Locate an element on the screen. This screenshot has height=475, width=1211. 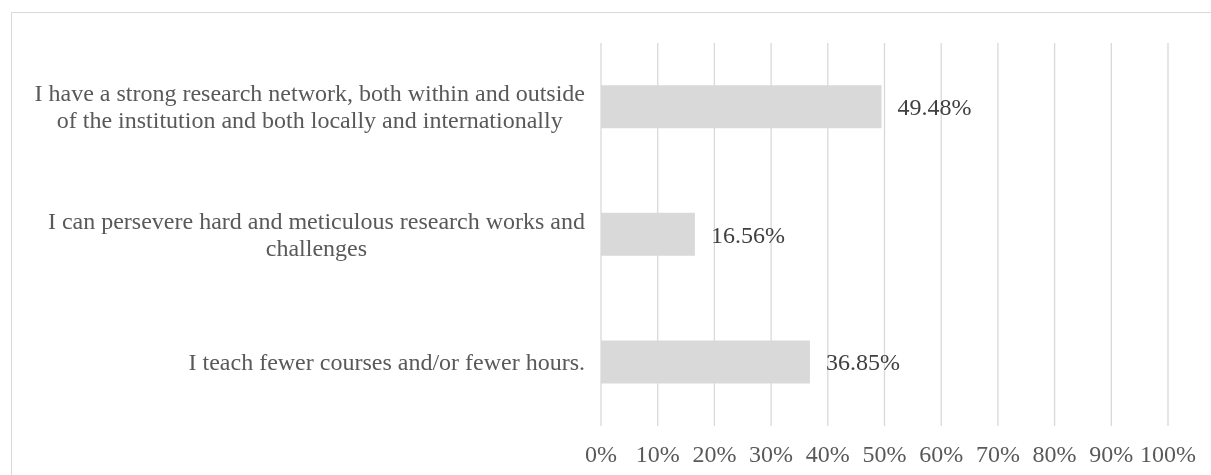
x-tick-label: 30% is located at coordinates (771, 454).